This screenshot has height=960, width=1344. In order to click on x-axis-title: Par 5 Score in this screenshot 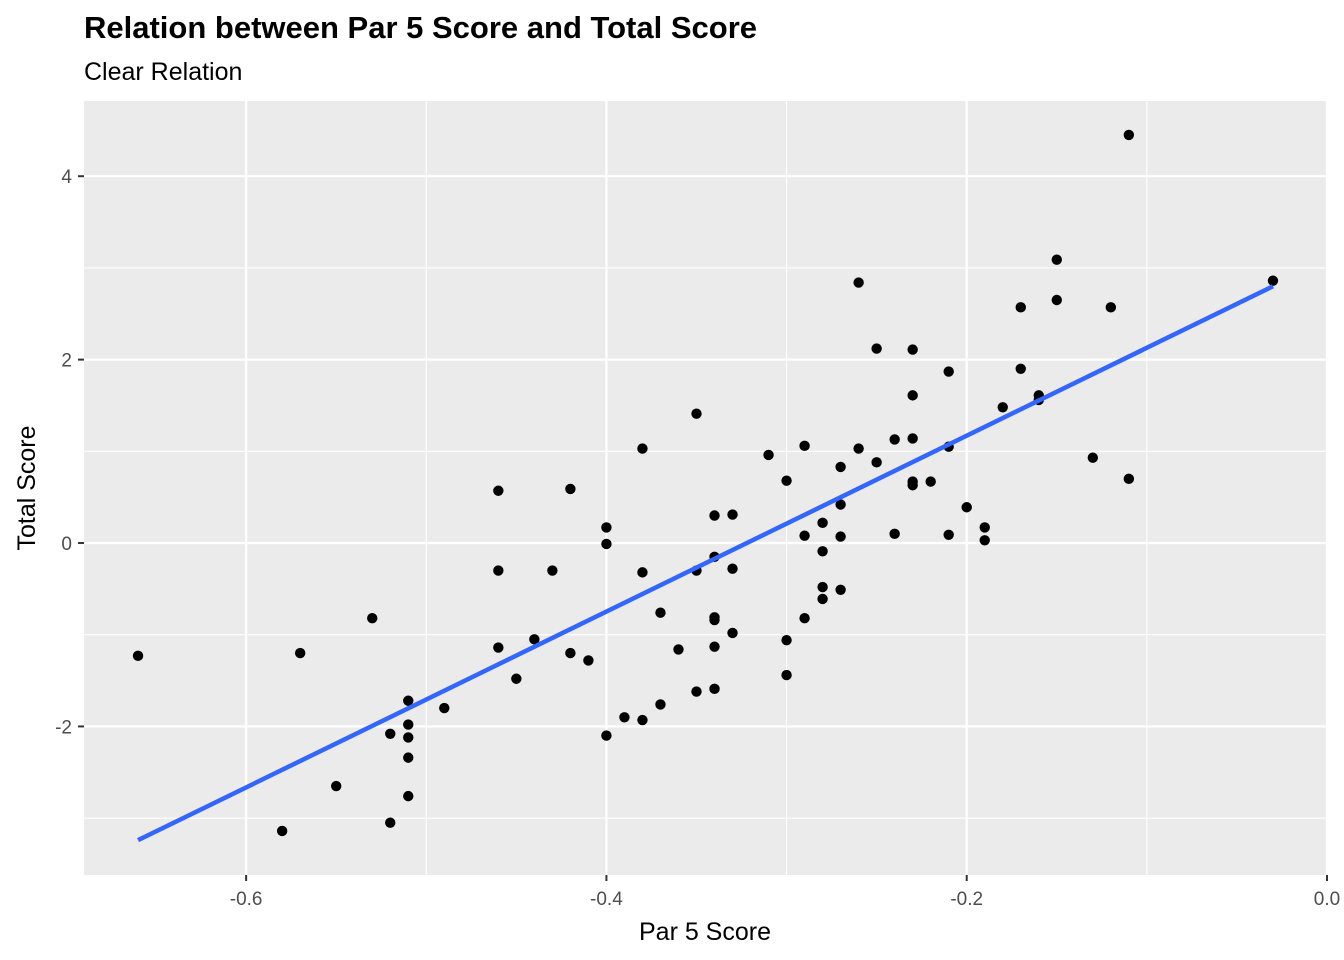, I will do `click(705, 932)`.